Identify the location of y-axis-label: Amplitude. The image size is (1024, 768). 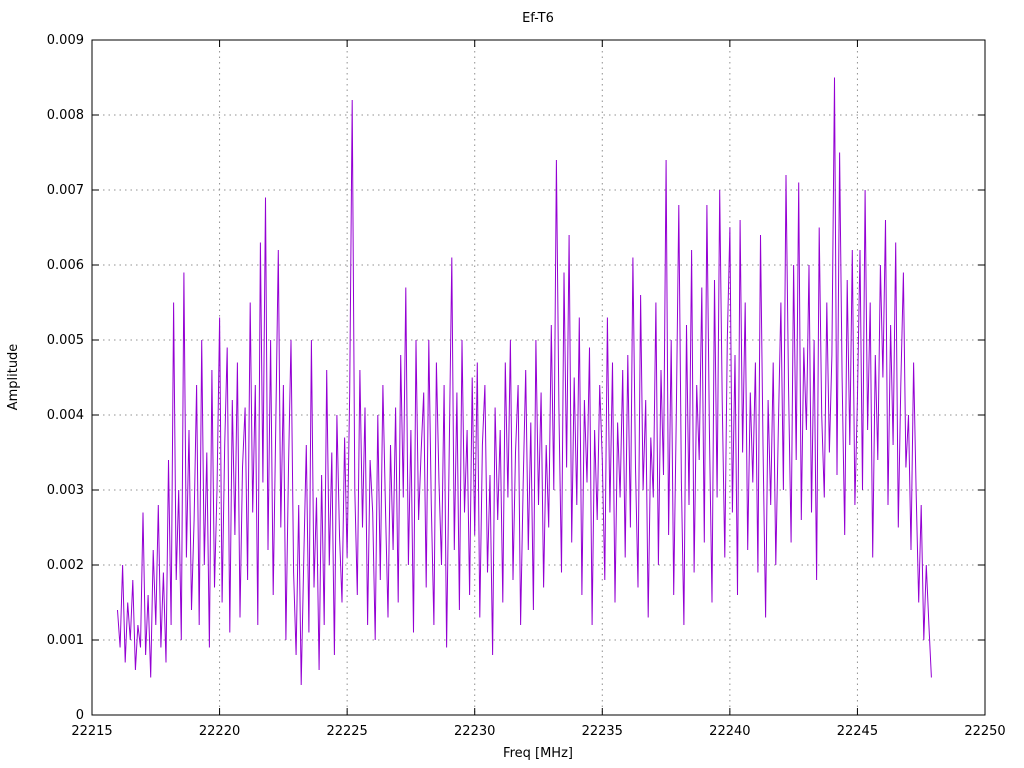
(13, 377).